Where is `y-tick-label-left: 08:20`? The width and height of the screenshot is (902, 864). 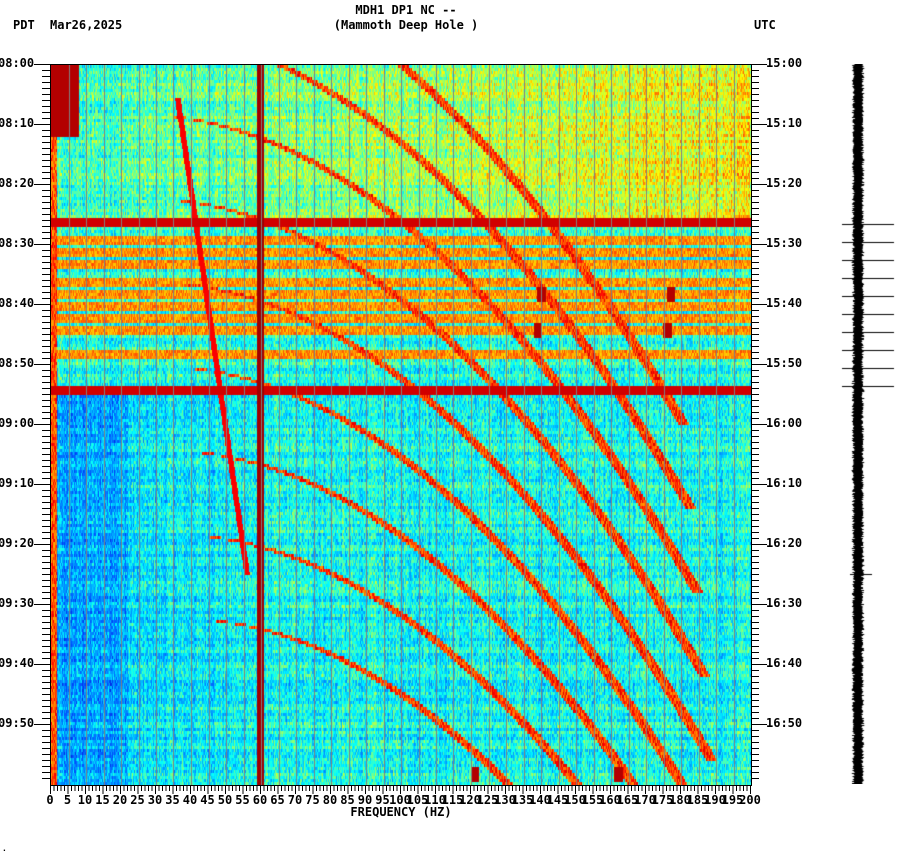 y-tick-label-left: 08:20 is located at coordinates (17, 183).